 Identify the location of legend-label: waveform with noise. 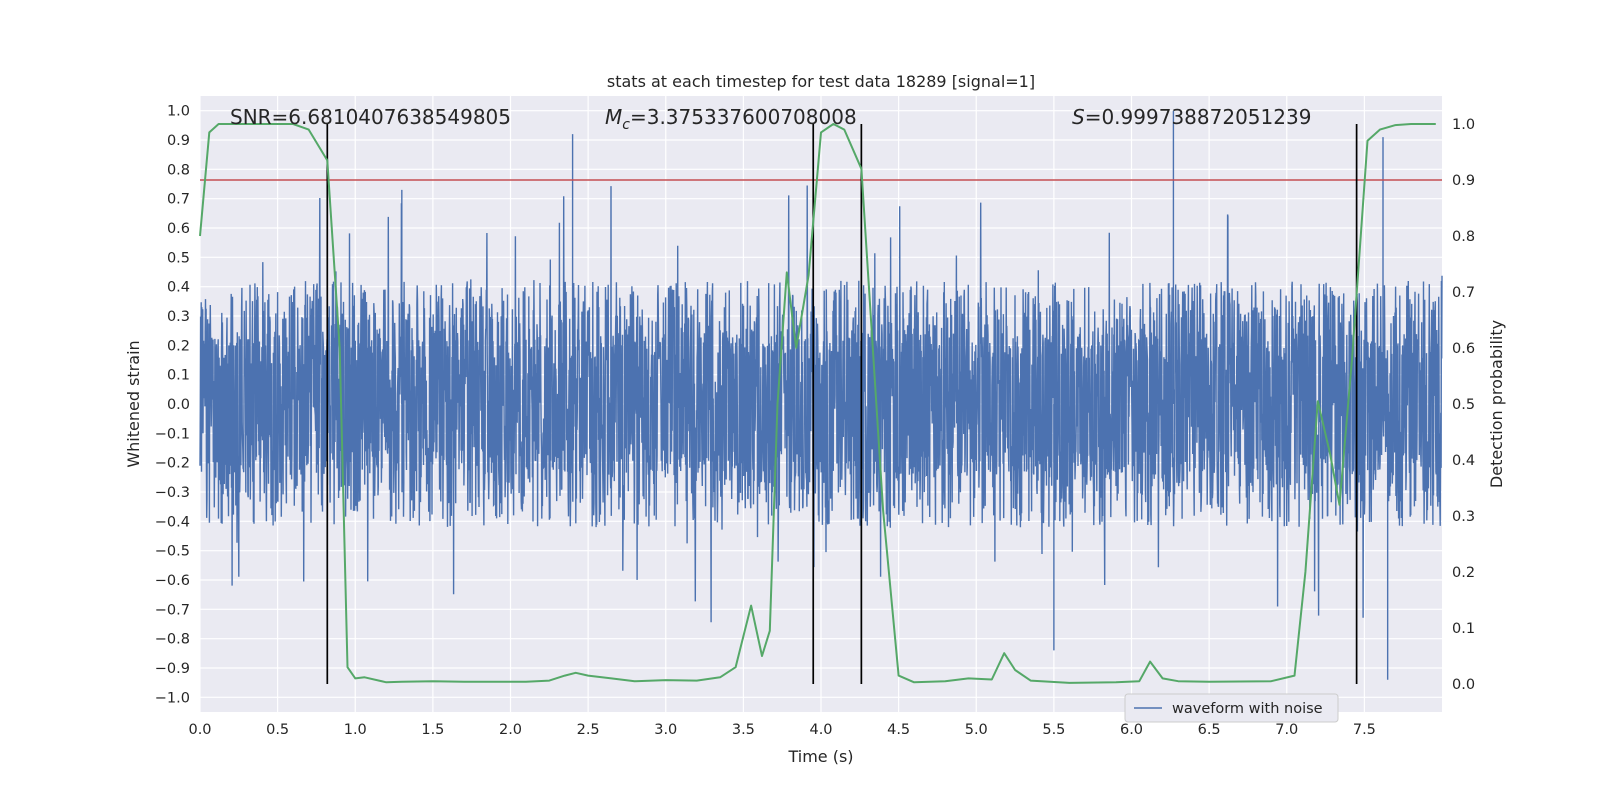
(1247, 709).